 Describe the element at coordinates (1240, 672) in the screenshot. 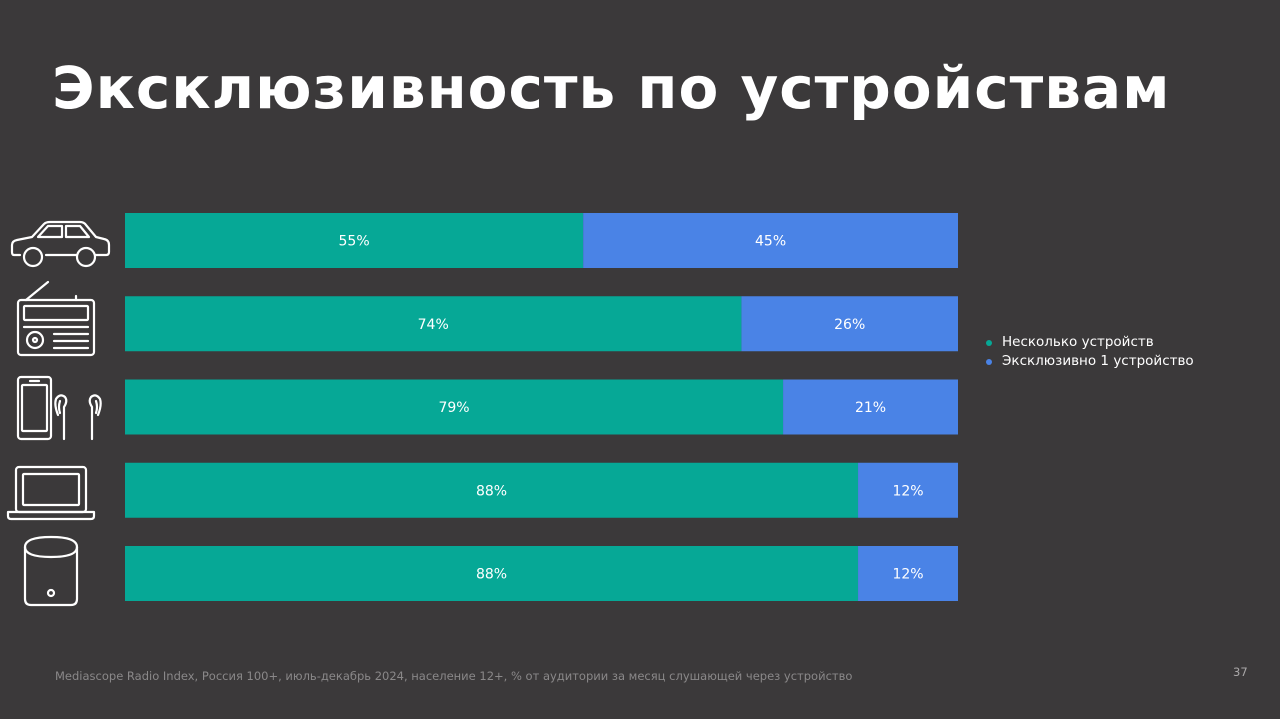

I see `page-number: 37` at that location.